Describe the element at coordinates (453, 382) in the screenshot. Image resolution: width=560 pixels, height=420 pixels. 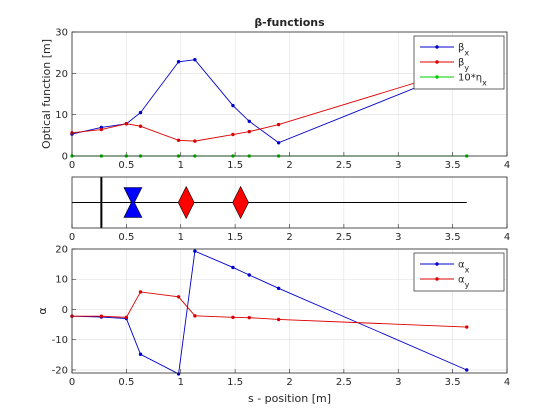
I see `alpha-x-tick-label: 3.5` at that location.